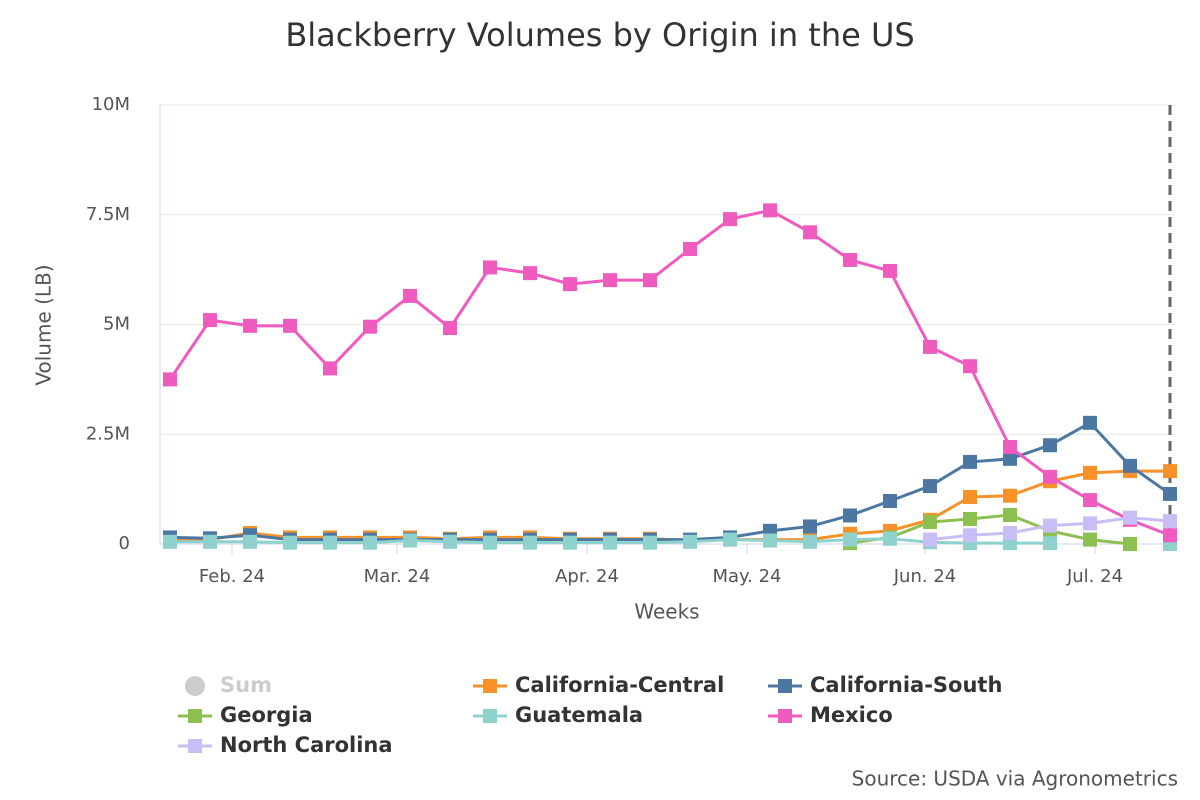  What do you see at coordinates (747, 576) in the screenshot?
I see `x-tick-label: May. 24` at bounding box center [747, 576].